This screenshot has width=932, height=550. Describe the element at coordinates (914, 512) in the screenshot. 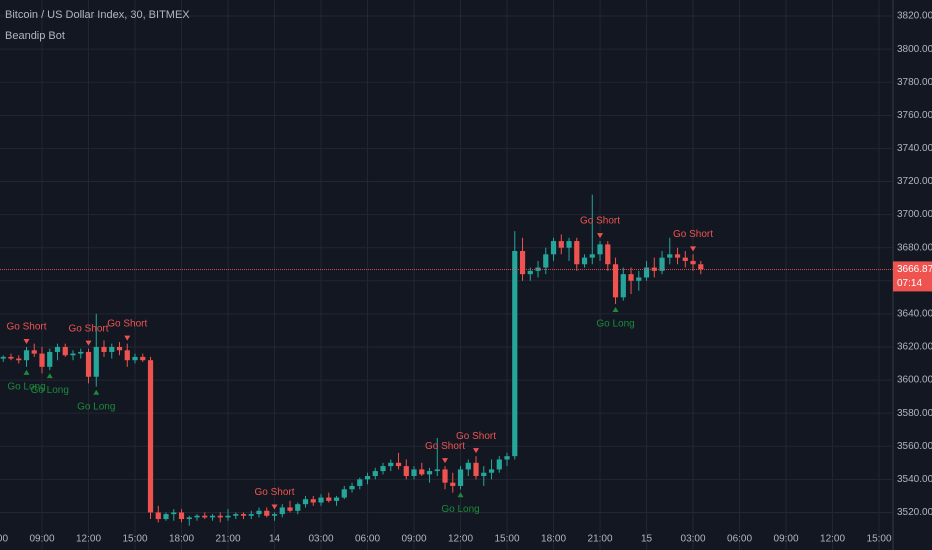

I see `y-tick-label: 3520.00` at that location.